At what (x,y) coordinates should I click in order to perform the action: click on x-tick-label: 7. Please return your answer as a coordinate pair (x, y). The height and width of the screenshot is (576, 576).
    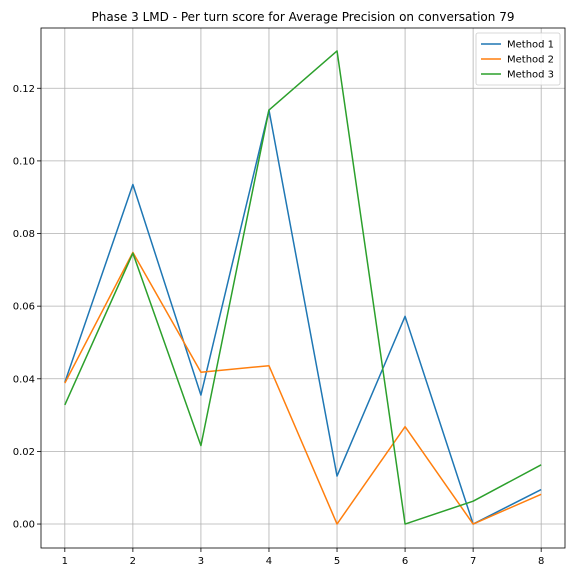
    Looking at the image, I should click on (473, 561).